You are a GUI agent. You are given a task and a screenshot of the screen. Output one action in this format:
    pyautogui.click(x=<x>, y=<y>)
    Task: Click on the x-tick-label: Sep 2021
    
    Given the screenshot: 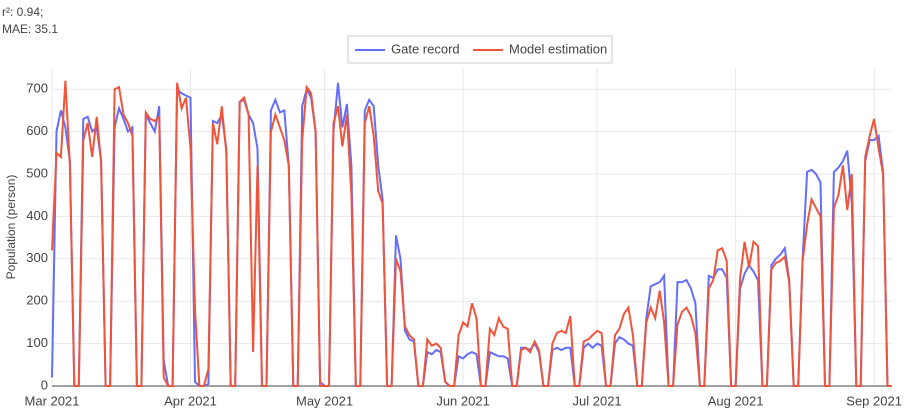 What is the action you would take?
    pyautogui.click(x=874, y=400)
    